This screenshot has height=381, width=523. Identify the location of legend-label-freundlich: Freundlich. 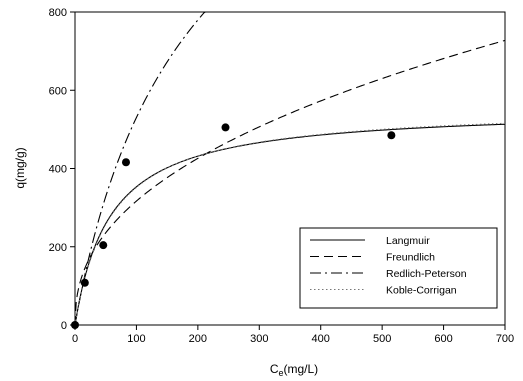
(410, 258).